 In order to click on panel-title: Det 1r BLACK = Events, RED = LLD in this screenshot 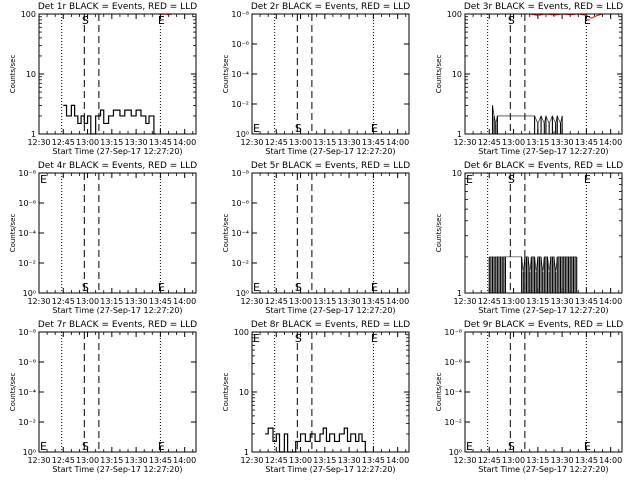, I will do `click(117, 7)`.